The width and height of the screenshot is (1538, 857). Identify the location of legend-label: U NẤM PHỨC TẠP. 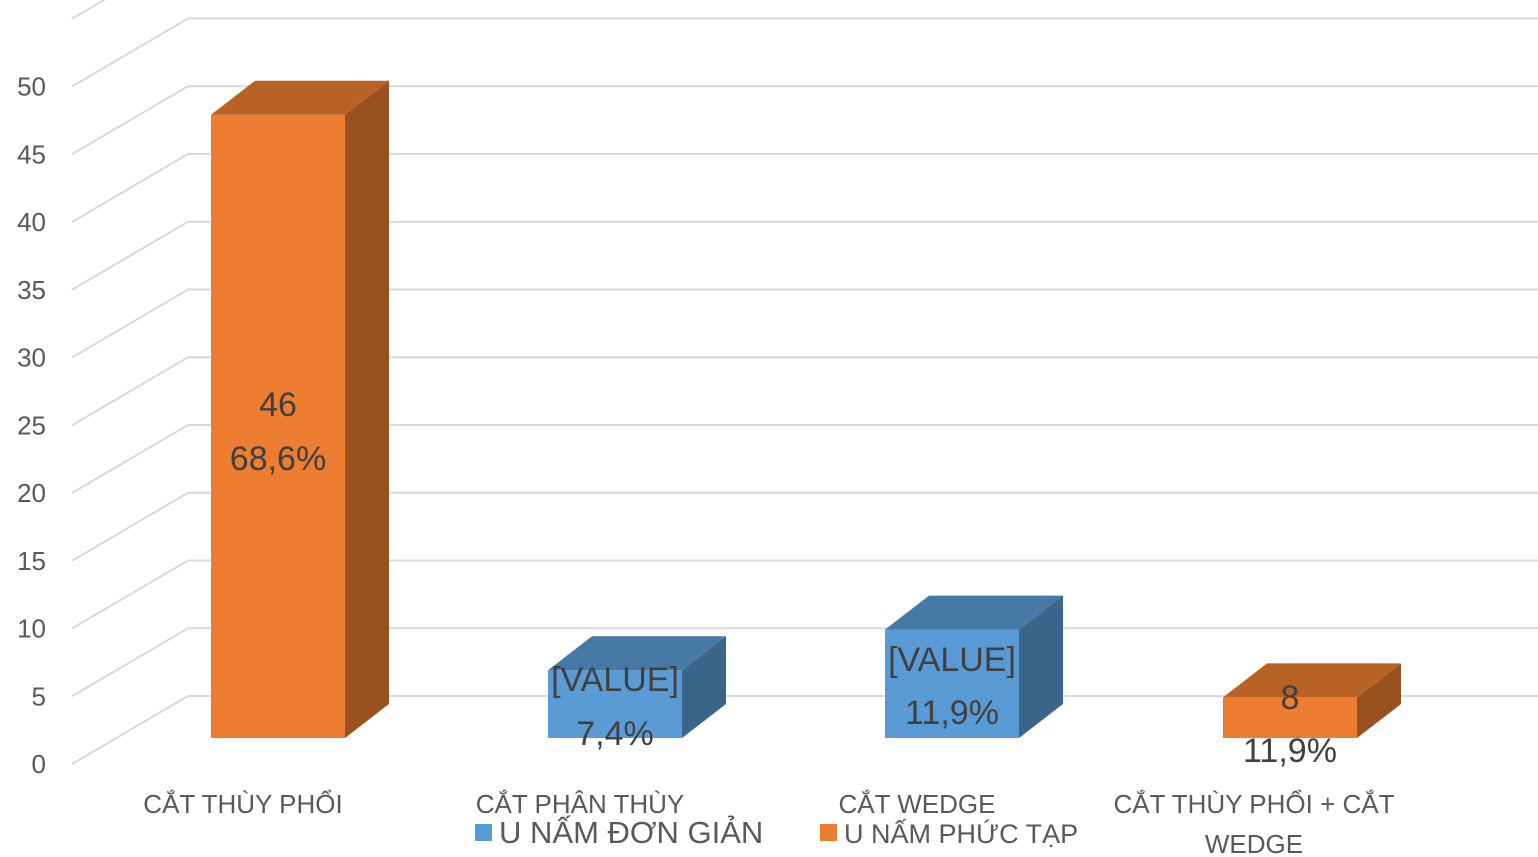
(961, 833).